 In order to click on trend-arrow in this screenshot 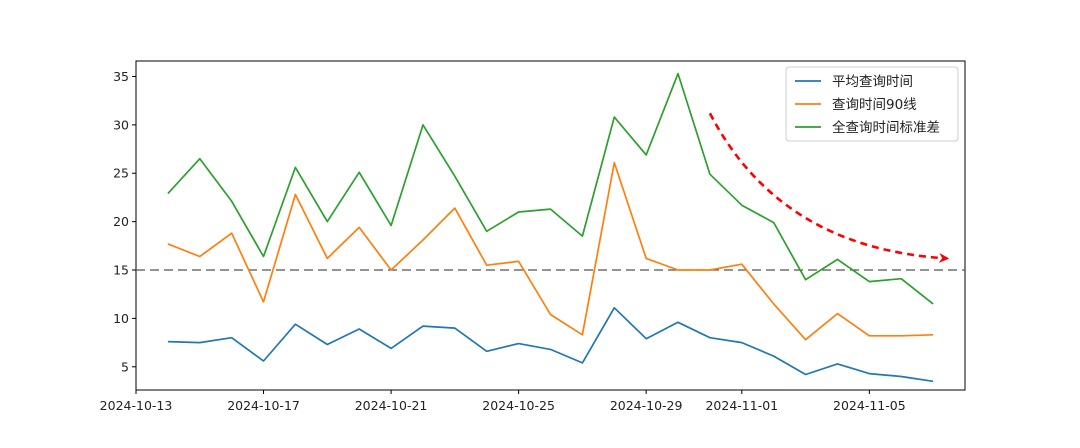, I will do `click(829, 187)`.